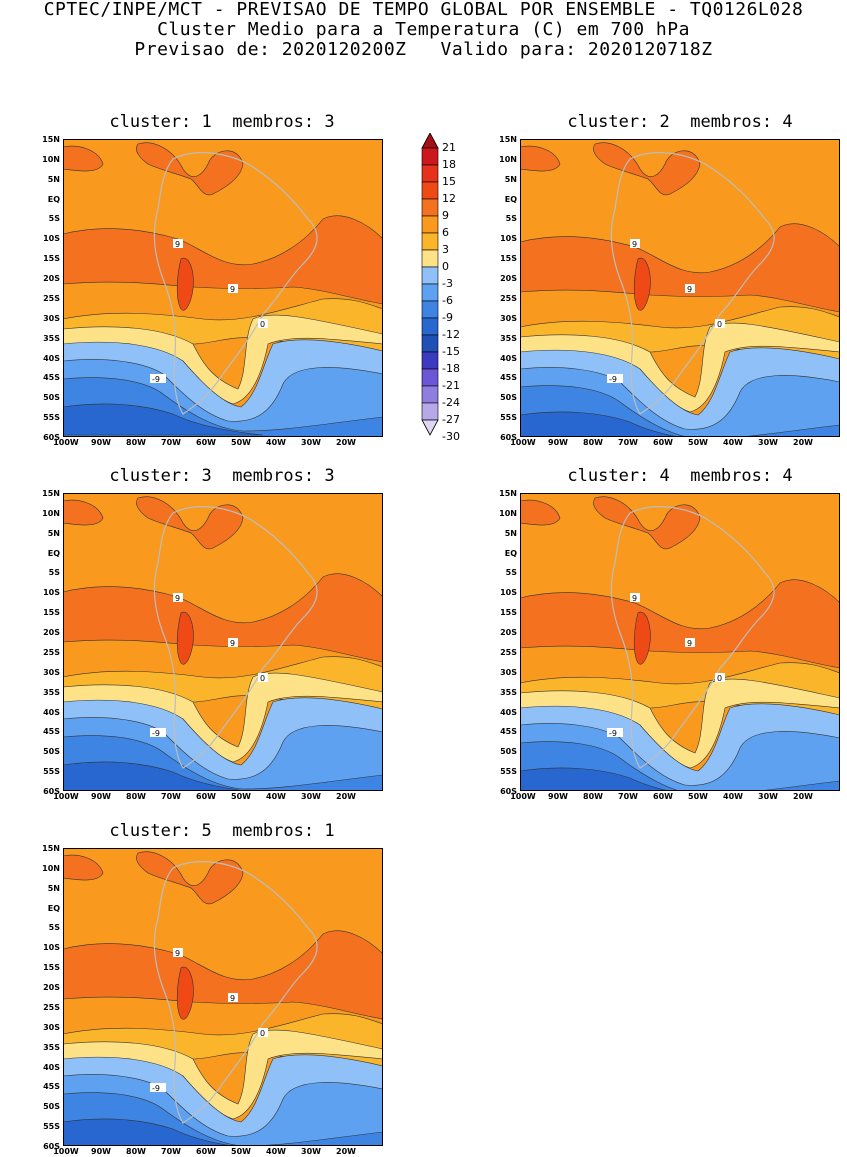 This screenshot has height=1157, width=847. What do you see at coordinates (51, 1146) in the screenshot?
I see `latitude-tick-label: 60S` at bounding box center [51, 1146].